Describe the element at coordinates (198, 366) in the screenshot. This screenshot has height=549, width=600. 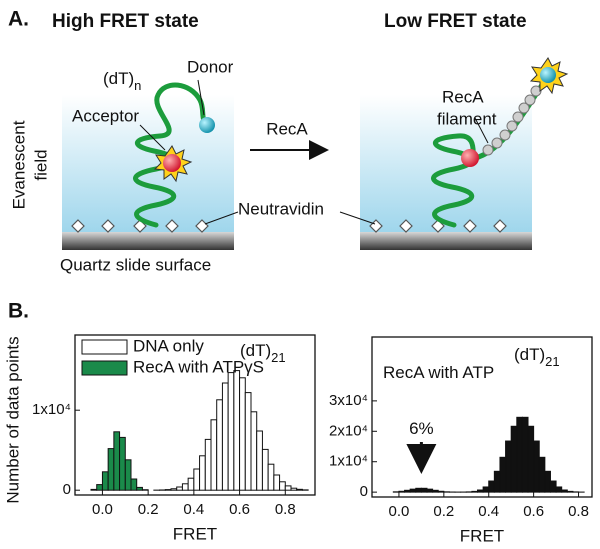
I see `legend-label: RecA with ATPγS` at that location.